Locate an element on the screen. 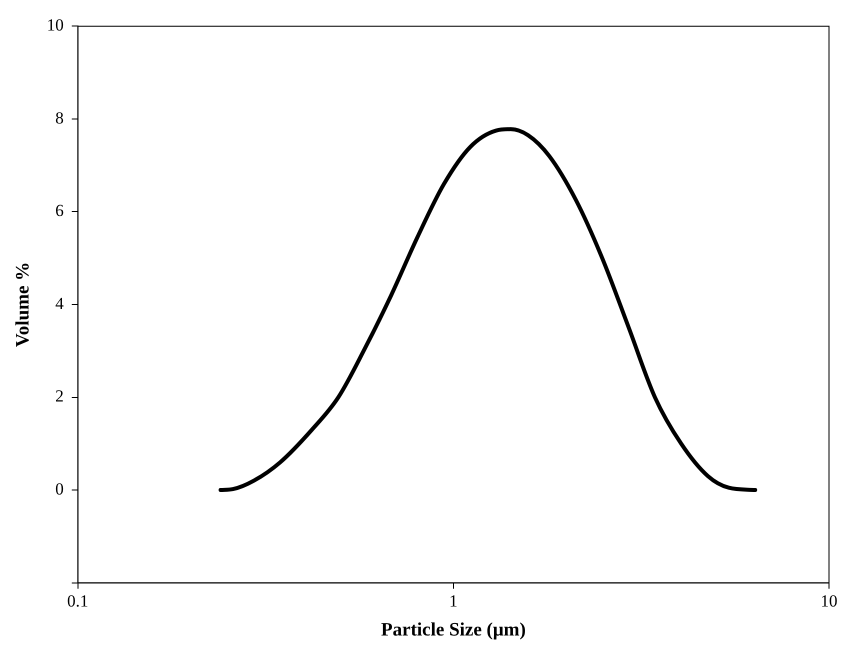  x-tick-label: 0.1 is located at coordinates (77, 600).